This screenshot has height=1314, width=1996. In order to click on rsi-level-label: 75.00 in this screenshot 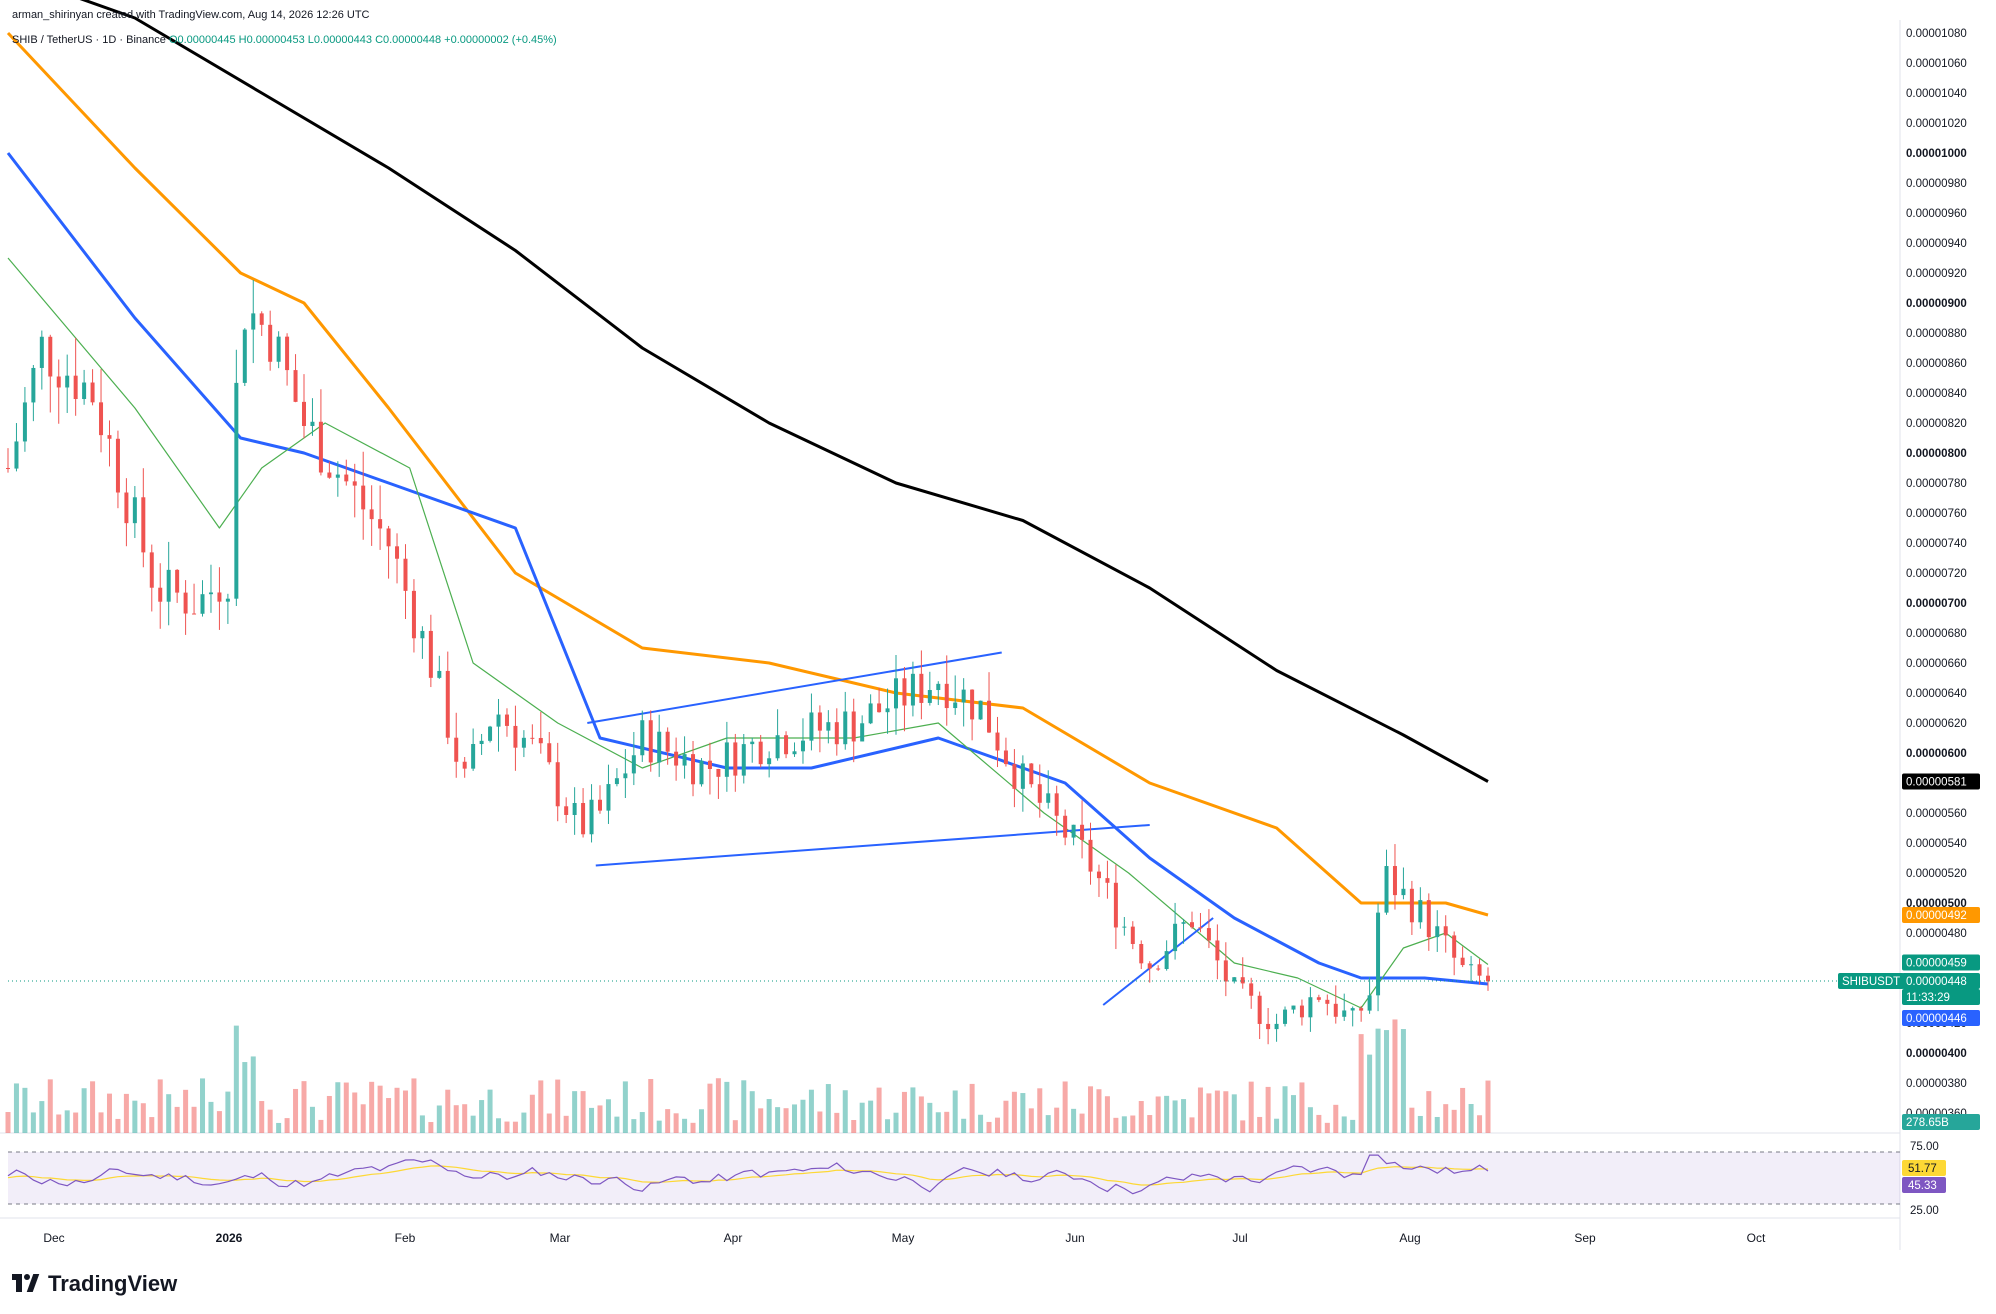, I will do `click(1924, 1147)`.